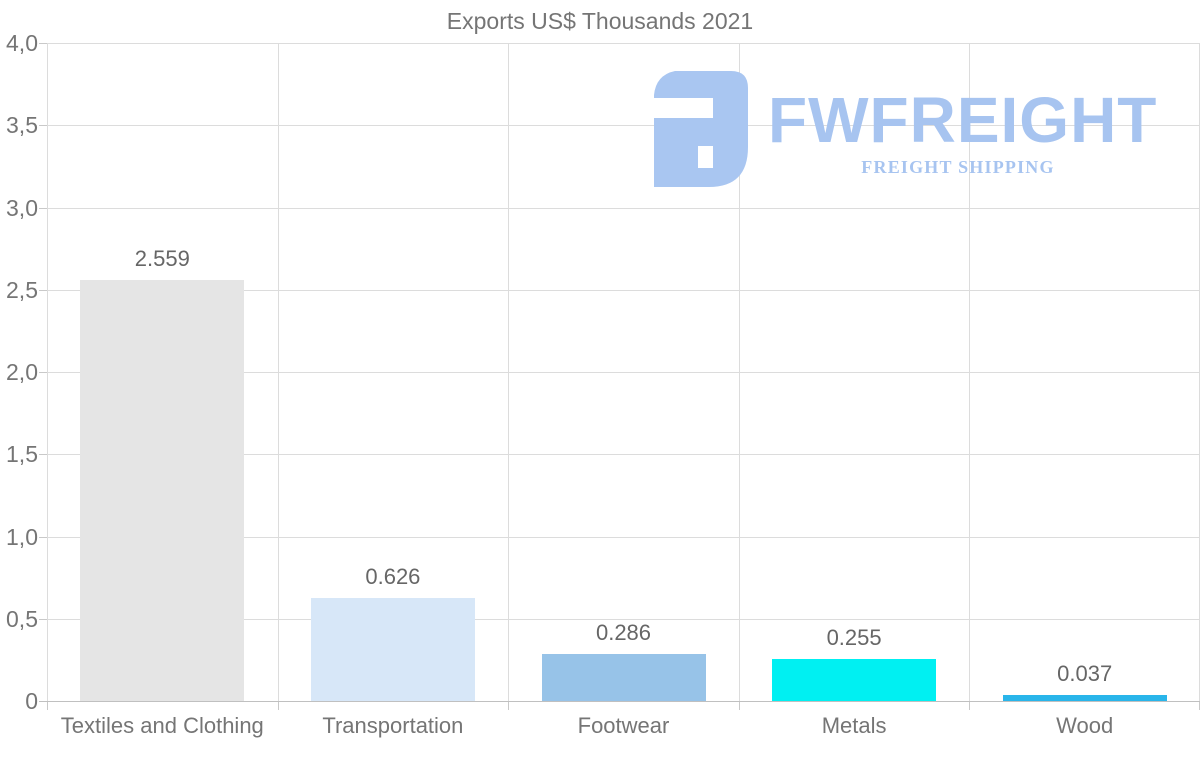 This screenshot has width=1200, height=763. Describe the element at coordinates (1085, 673) in the screenshot. I see `bar-value-label: 0.037` at that location.